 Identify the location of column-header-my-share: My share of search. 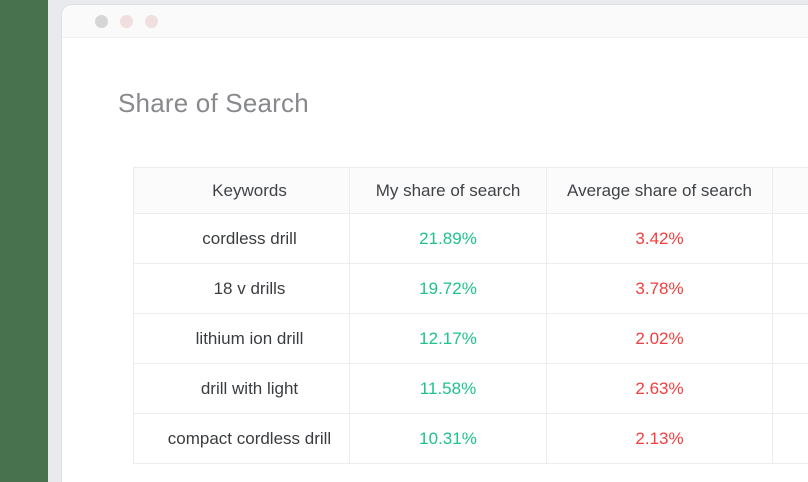
(448, 190).